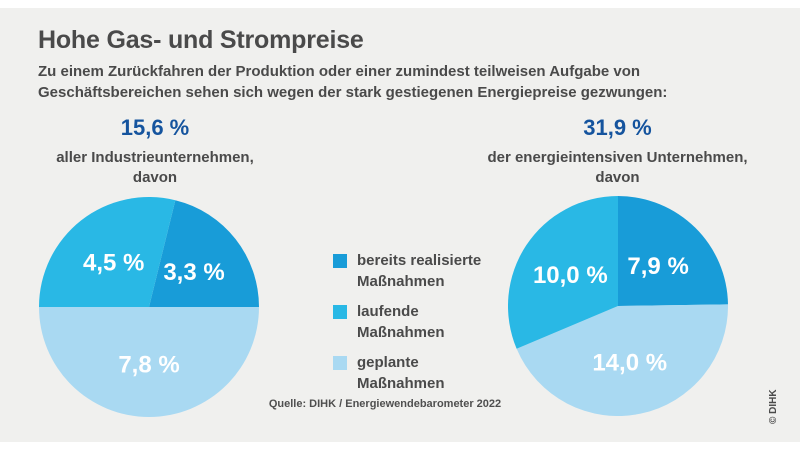  Describe the element at coordinates (617, 157) in the screenshot. I see `stat-caption-line1: der energieintensiven Unternehmen,` at that location.